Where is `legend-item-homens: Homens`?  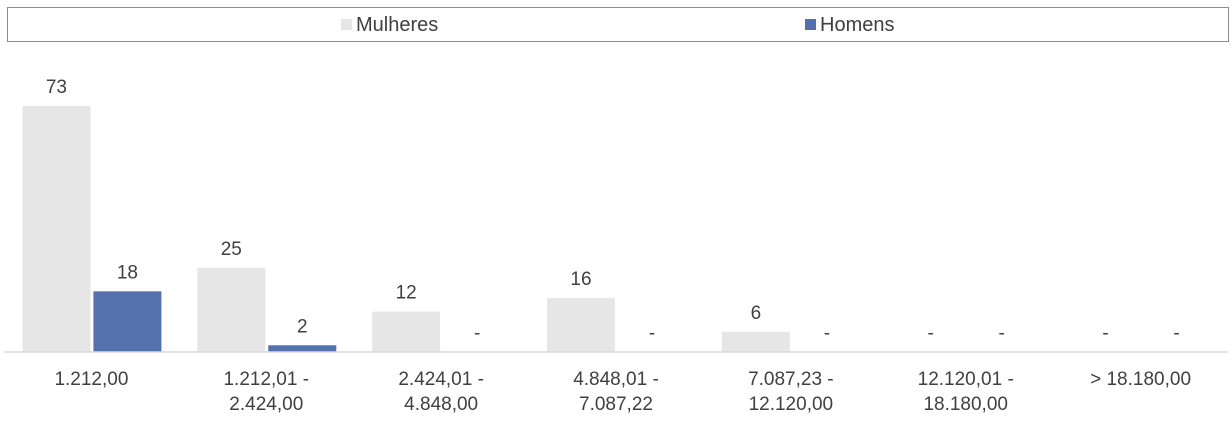 legend-item-homens: Homens is located at coordinates (849, 25).